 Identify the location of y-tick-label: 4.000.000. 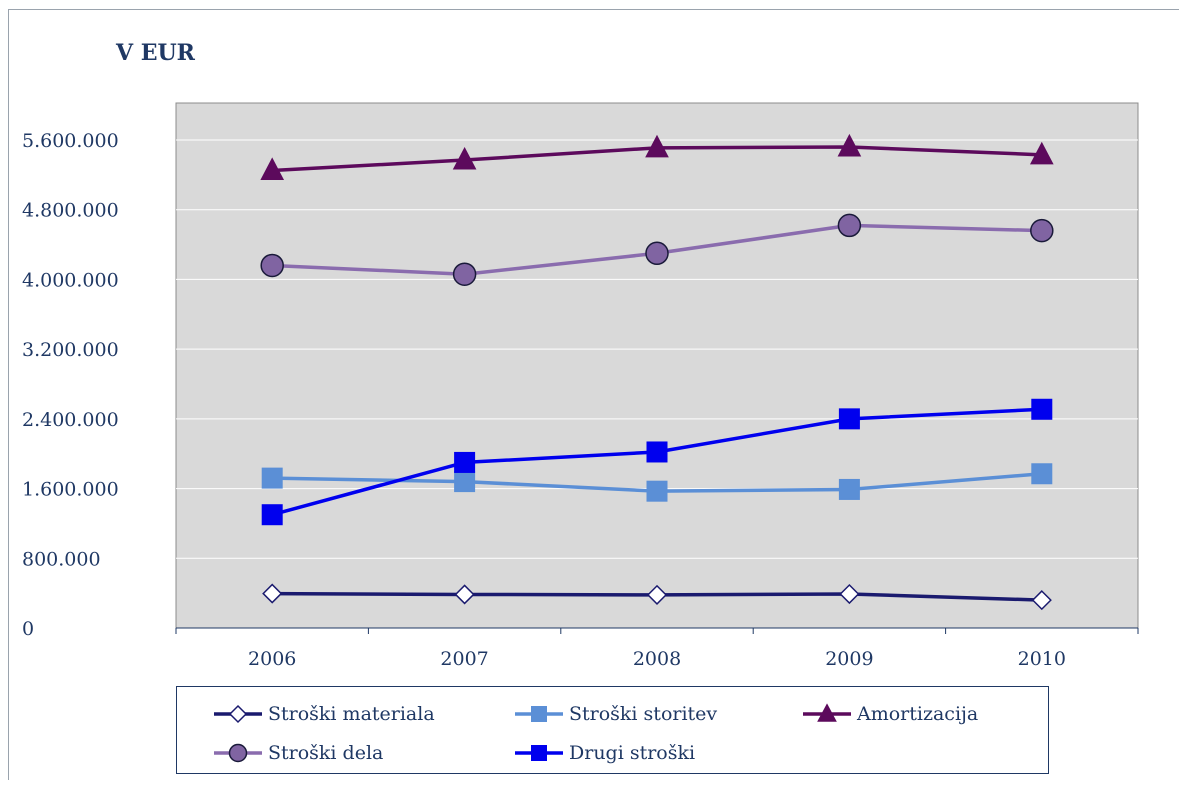
(70, 280).